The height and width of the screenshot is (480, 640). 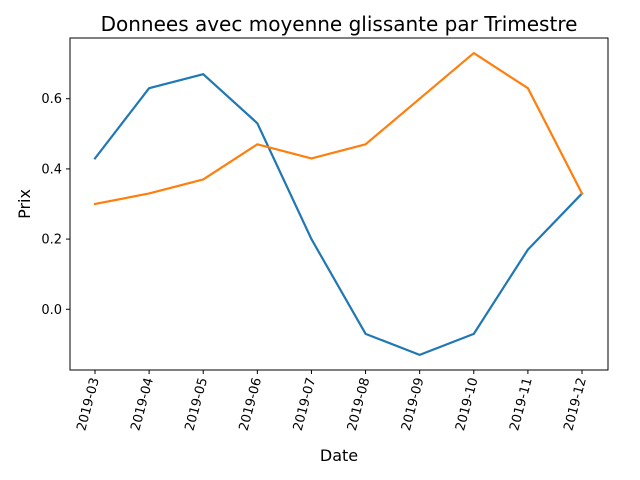 I want to click on x-tick-label: 2019-10, so click(x=467, y=404).